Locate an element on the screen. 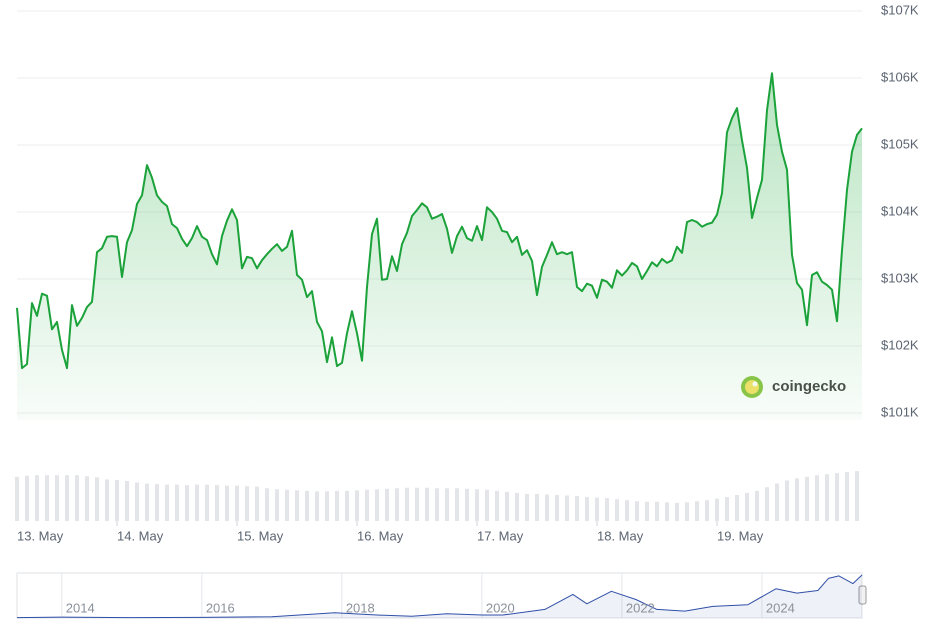  x-tick-label: 13. May is located at coordinates (40, 535).